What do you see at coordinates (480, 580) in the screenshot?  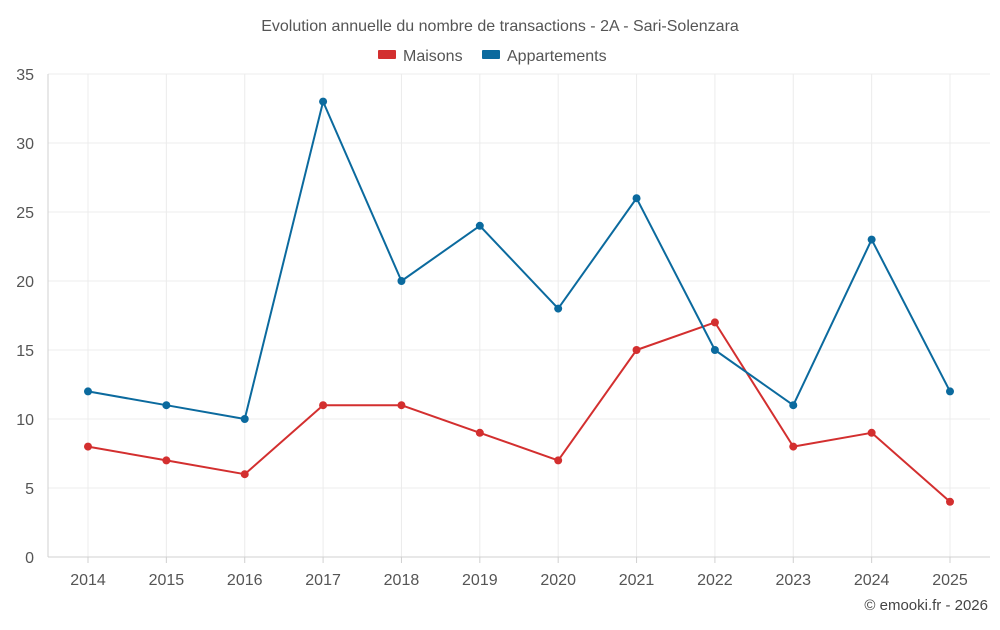 I see `x-tick-label: 2019` at bounding box center [480, 580].